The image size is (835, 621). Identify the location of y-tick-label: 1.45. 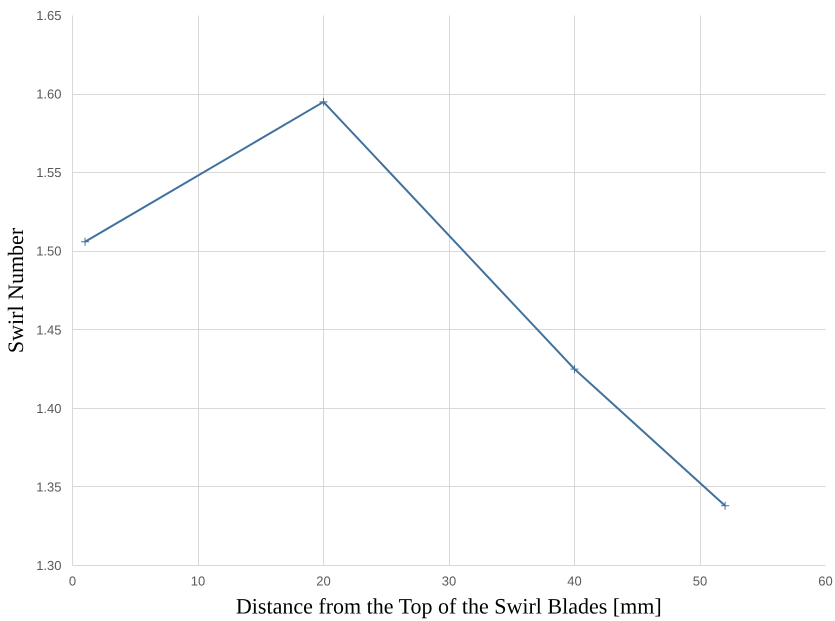
(49, 330).